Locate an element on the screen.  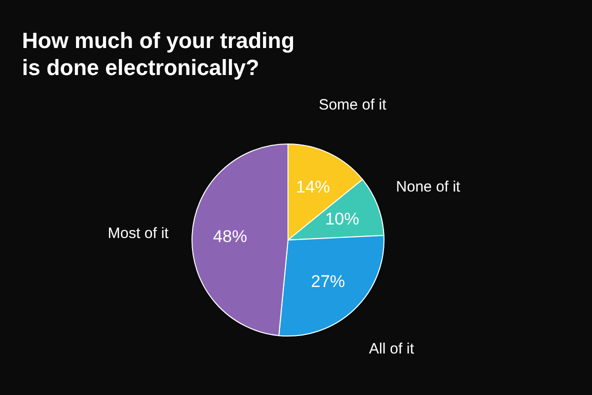
slice-label: None of it is located at coordinates (429, 187).